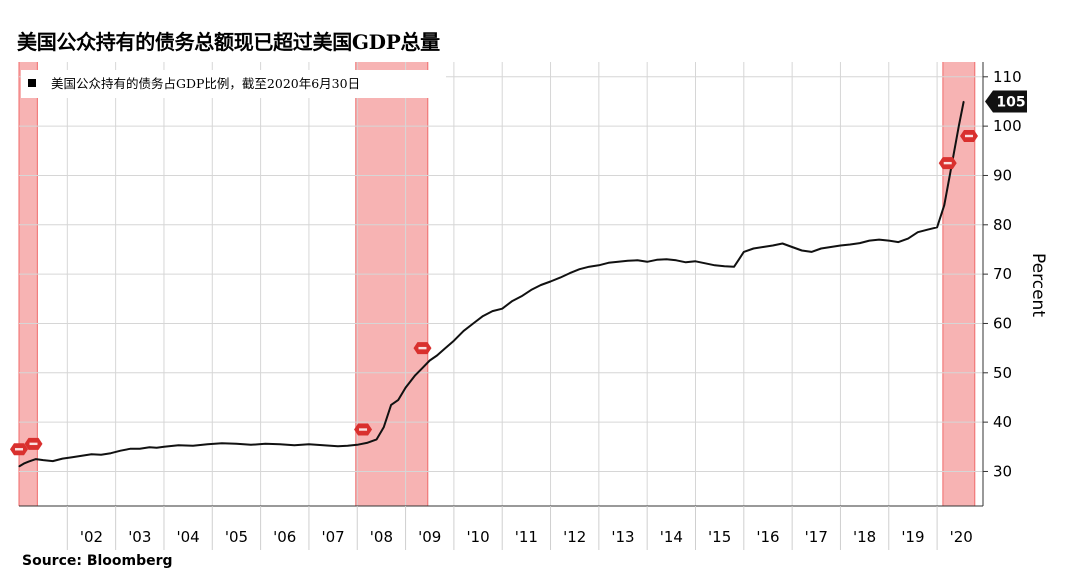 Image resolution: width=1080 pixels, height=587 pixels. Describe the element at coordinates (1007, 126) in the screenshot. I see `y-tick-label: 100` at that location.